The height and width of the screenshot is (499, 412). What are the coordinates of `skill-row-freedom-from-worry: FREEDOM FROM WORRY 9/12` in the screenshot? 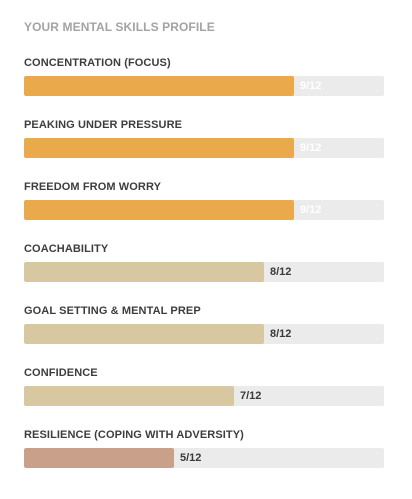 It's located at (204, 212).